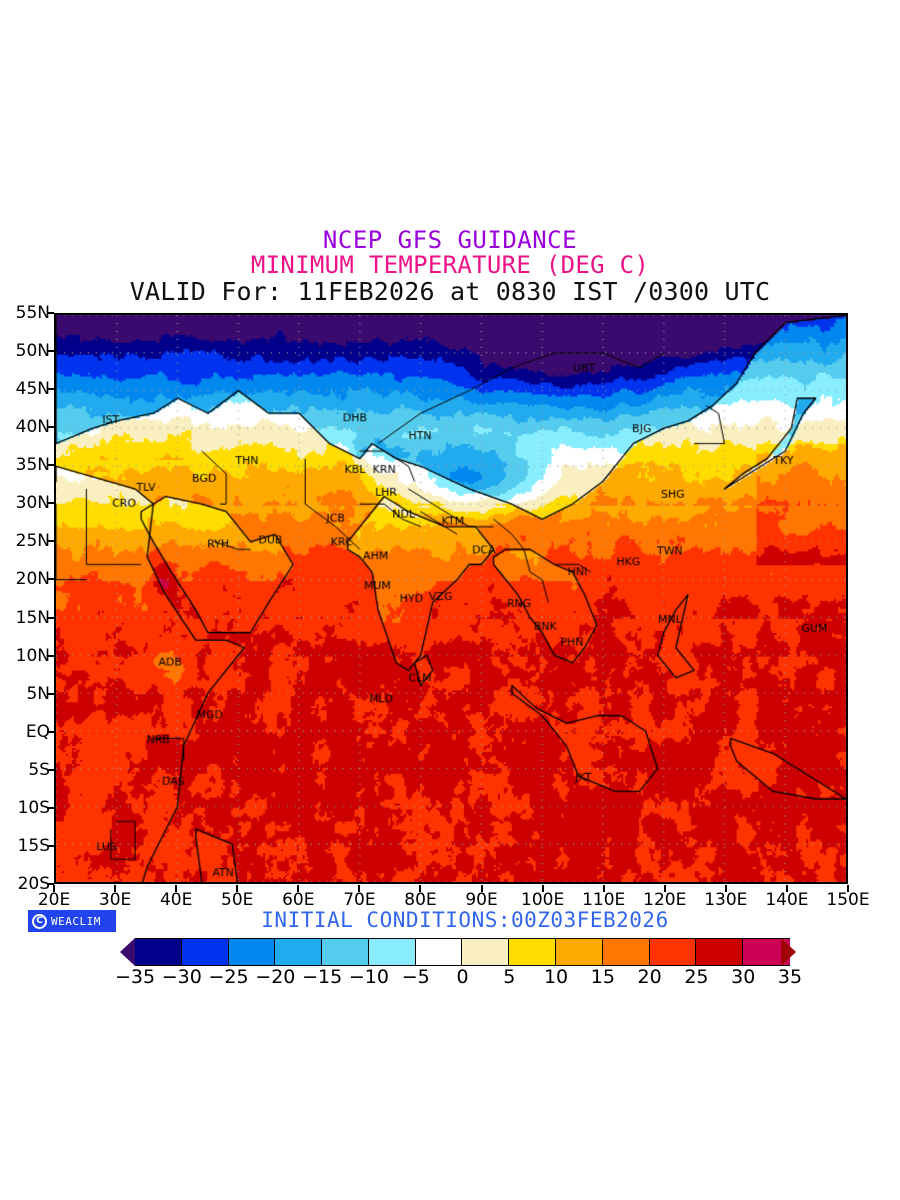 Image resolution: width=900 pixels, height=1200 pixels. What do you see at coordinates (32, 579) in the screenshot?
I see `y-axis-label-20N: 20N` at bounding box center [32, 579].